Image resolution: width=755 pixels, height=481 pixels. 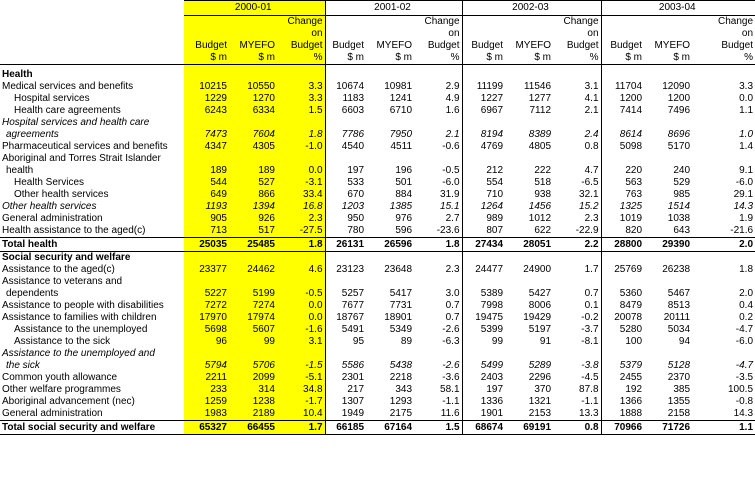 I want to click on change-column-header: Change, so click(x=442, y=21).